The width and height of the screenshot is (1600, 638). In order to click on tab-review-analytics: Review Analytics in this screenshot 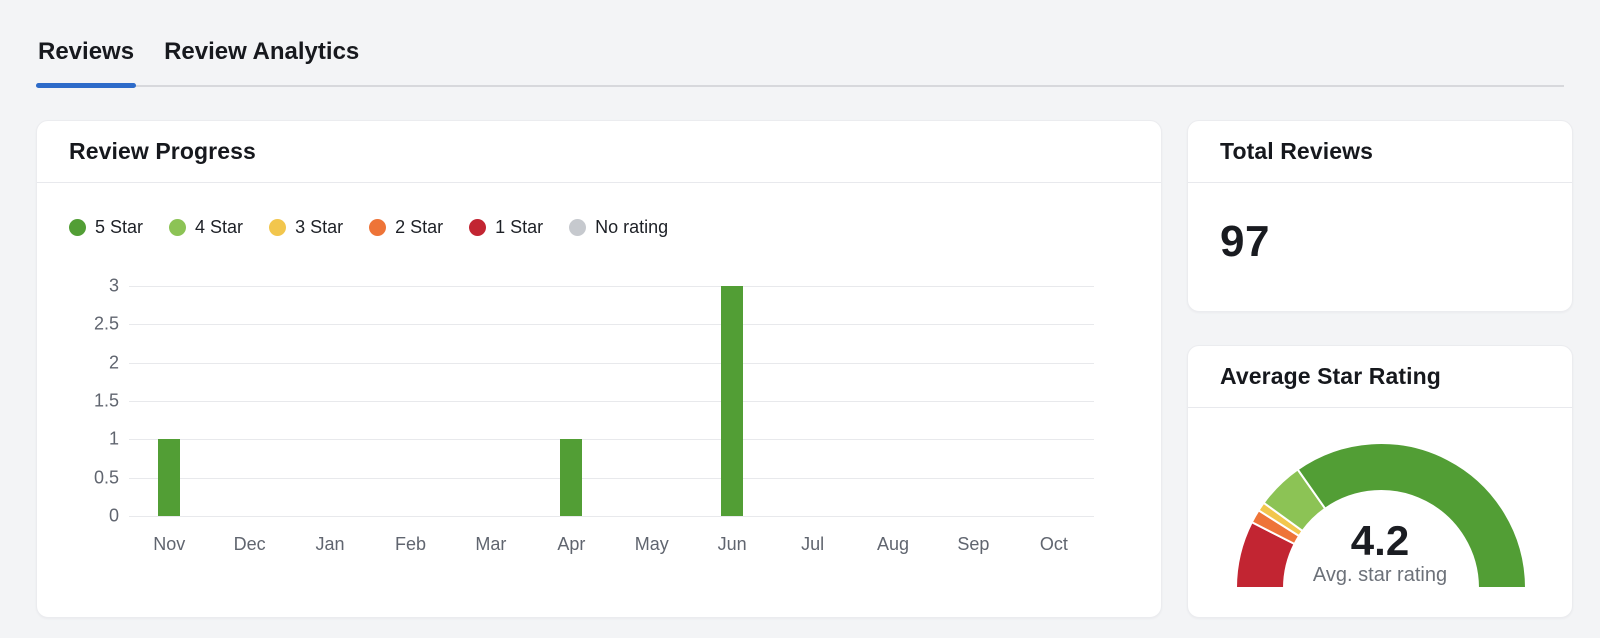, I will do `click(262, 51)`.